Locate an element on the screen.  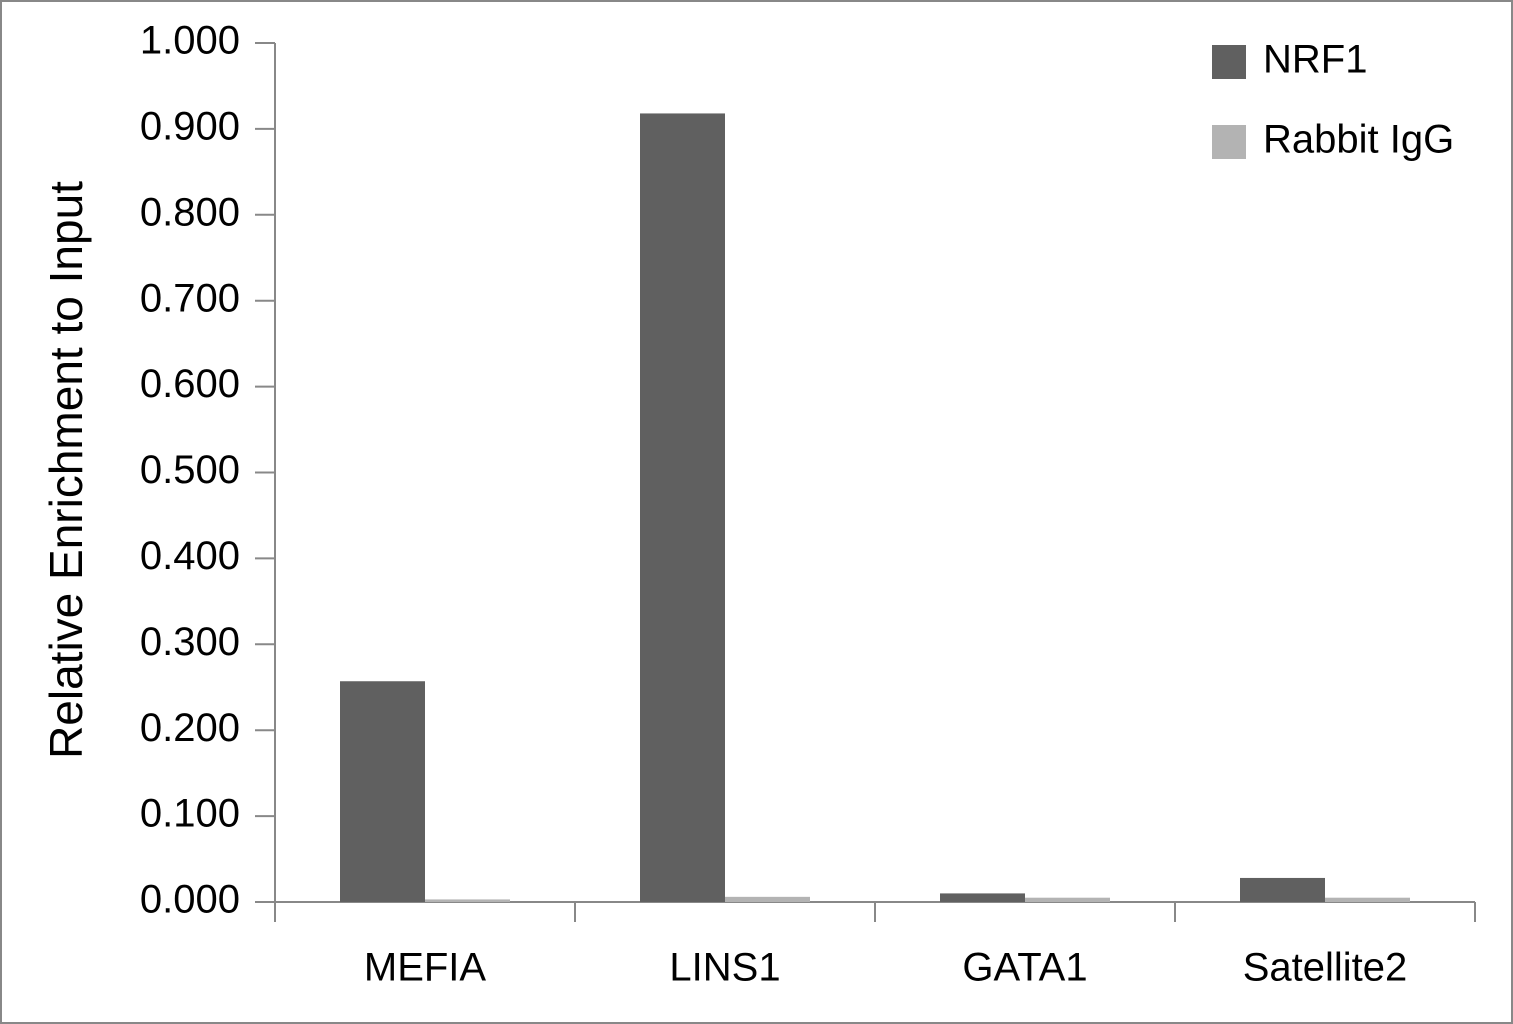
y-tick-label: 0.400 is located at coordinates (190, 556).